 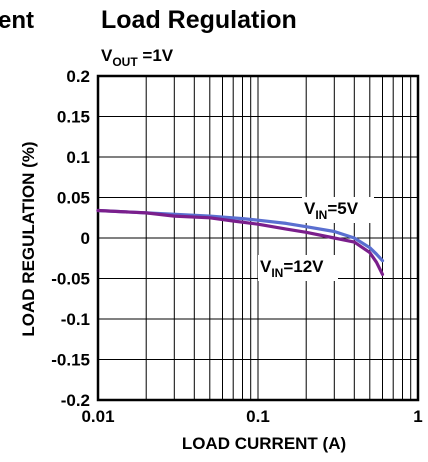 What do you see at coordinates (417, 416) in the screenshot?
I see `x-tick-label: 1` at bounding box center [417, 416].